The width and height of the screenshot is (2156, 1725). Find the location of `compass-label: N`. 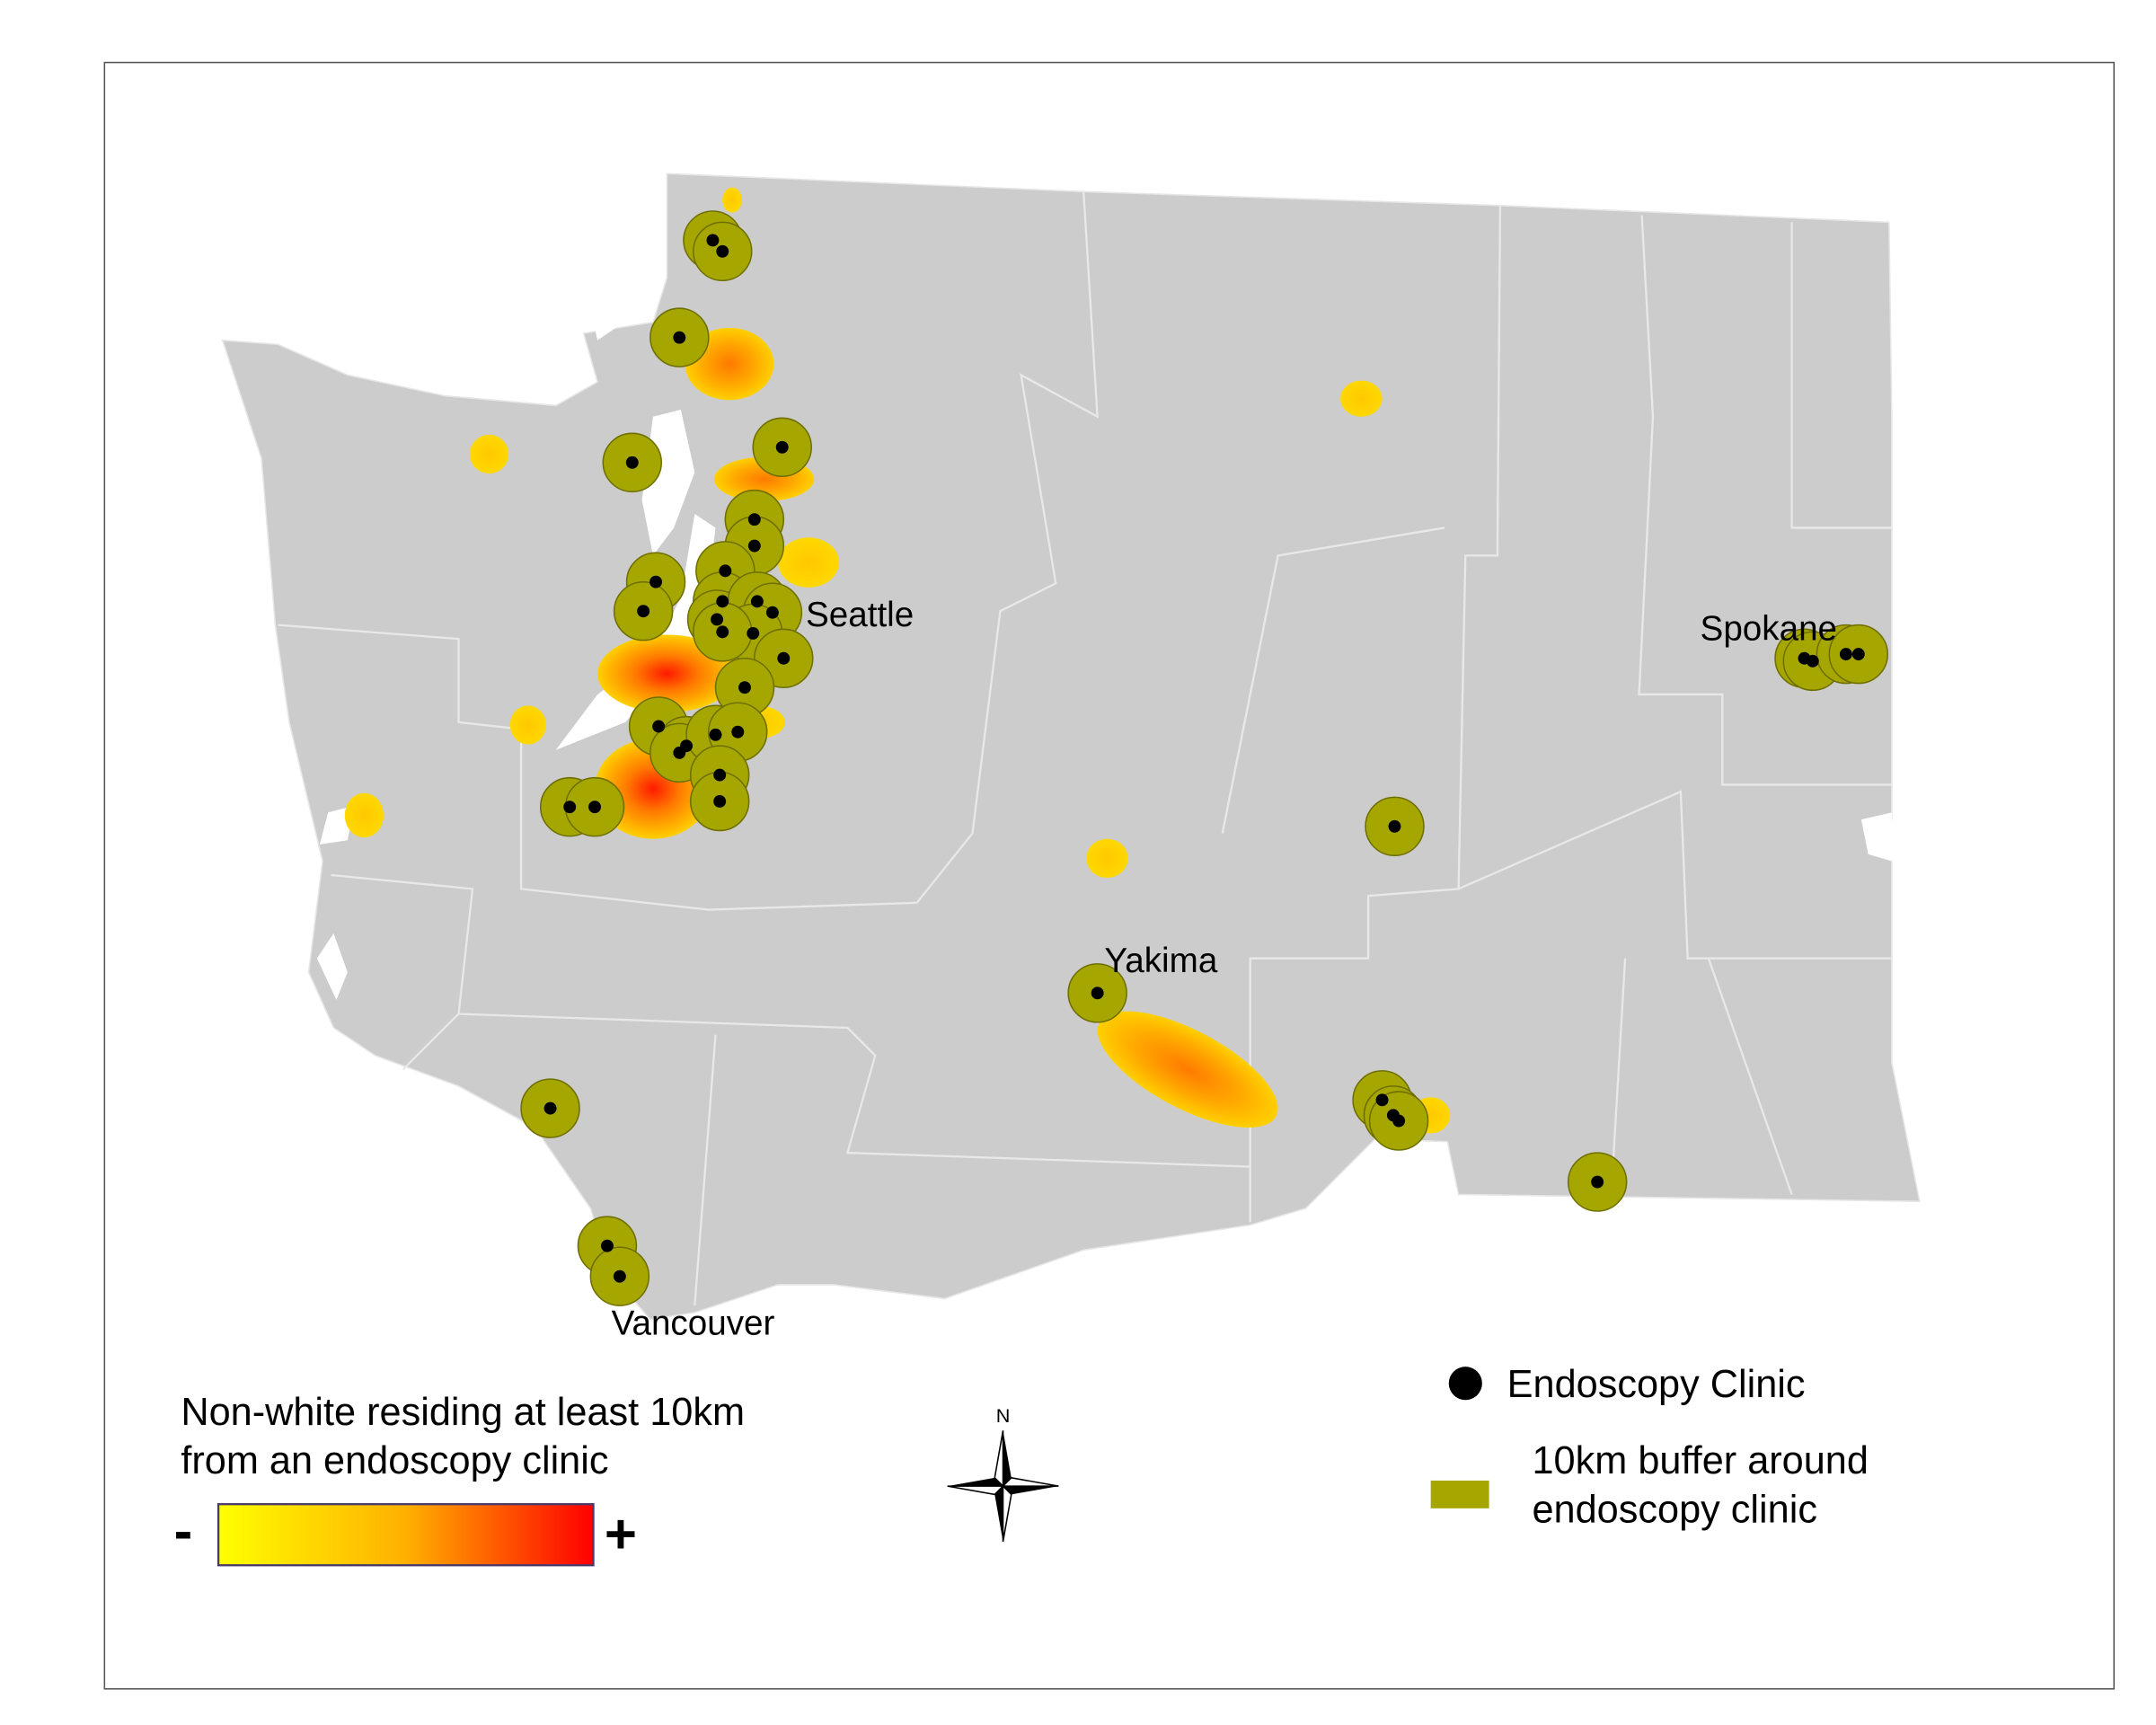

compass-label: N is located at coordinates (1003, 1415).